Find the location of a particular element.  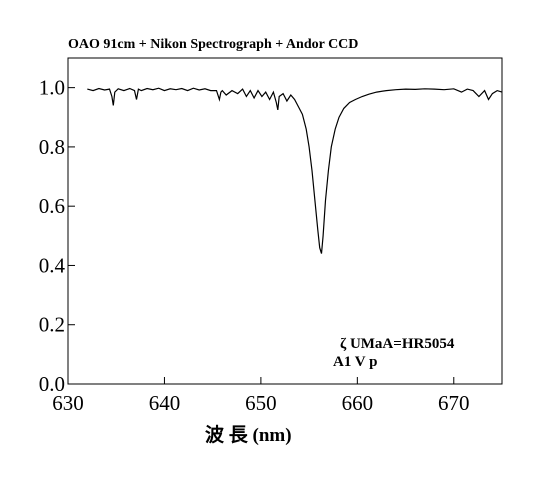

x-tick-label-4: 670 is located at coordinates (454, 403).